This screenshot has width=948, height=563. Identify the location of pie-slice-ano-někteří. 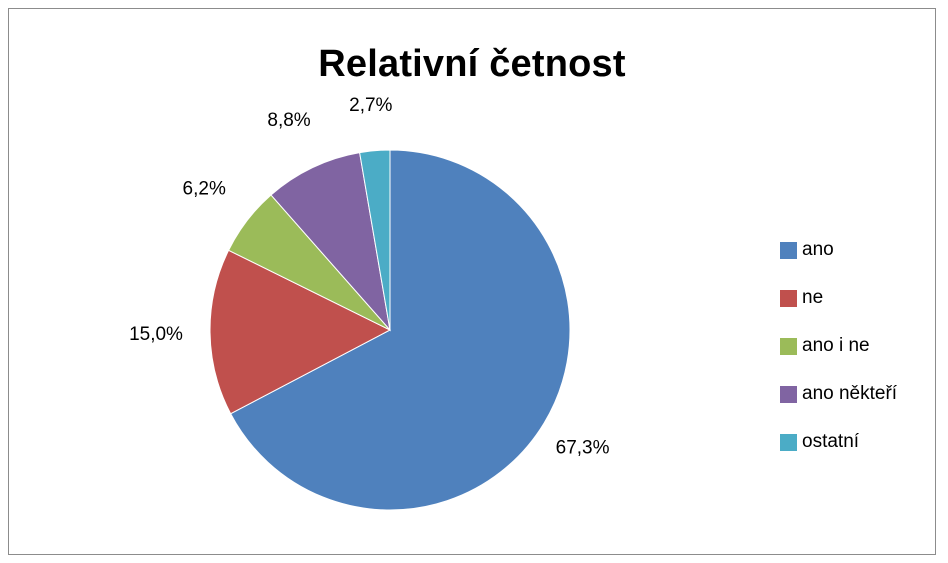
(330, 242).